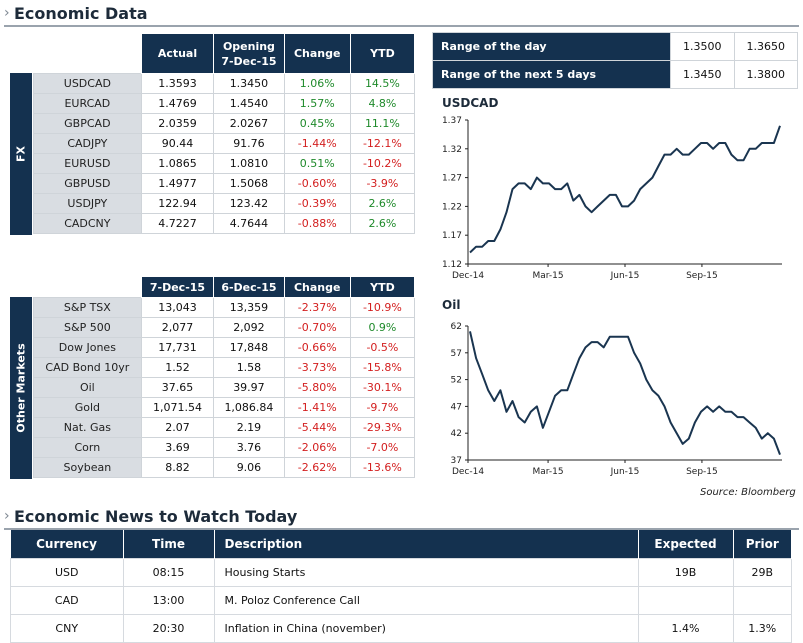  Describe the element at coordinates (224, 203) in the screenshot. I see `table-row: USDJPY 122.94 123.42 -0.39% 2.6%` at that location.